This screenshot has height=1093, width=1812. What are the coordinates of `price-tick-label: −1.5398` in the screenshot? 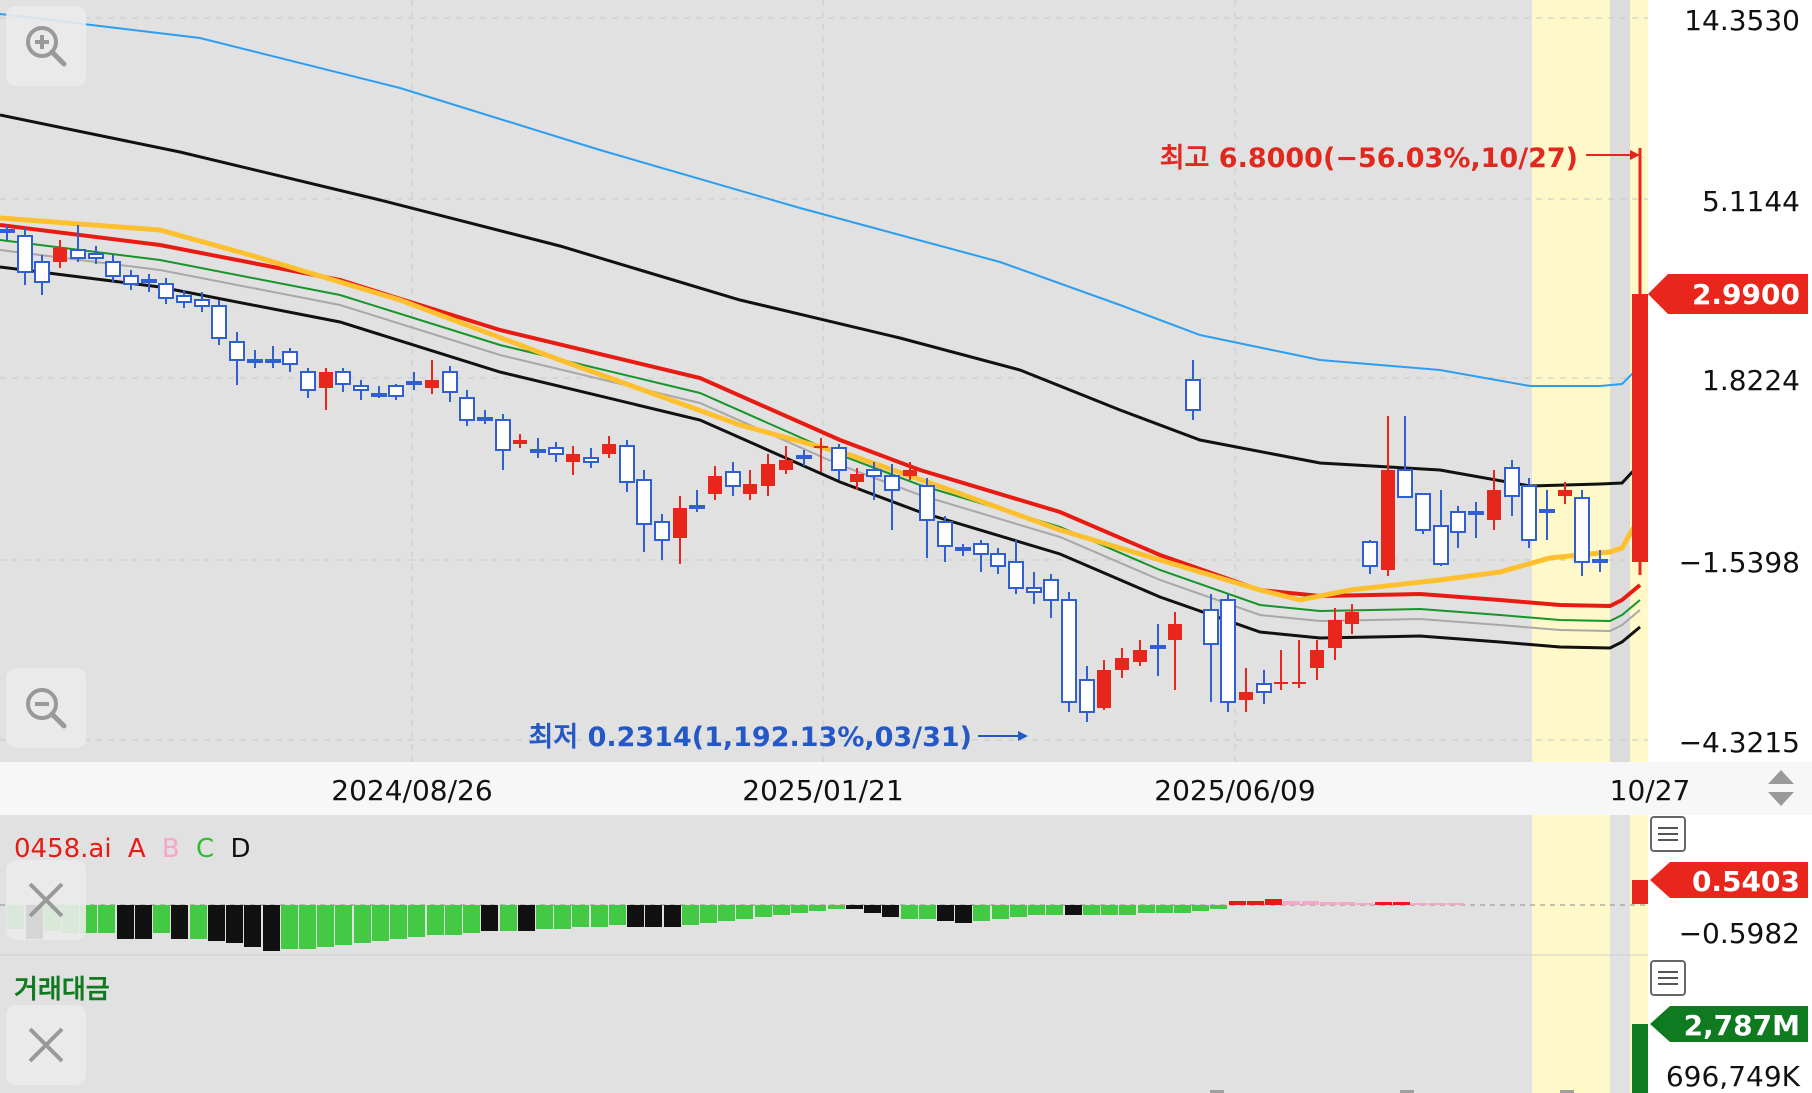 It's located at (1739, 562).